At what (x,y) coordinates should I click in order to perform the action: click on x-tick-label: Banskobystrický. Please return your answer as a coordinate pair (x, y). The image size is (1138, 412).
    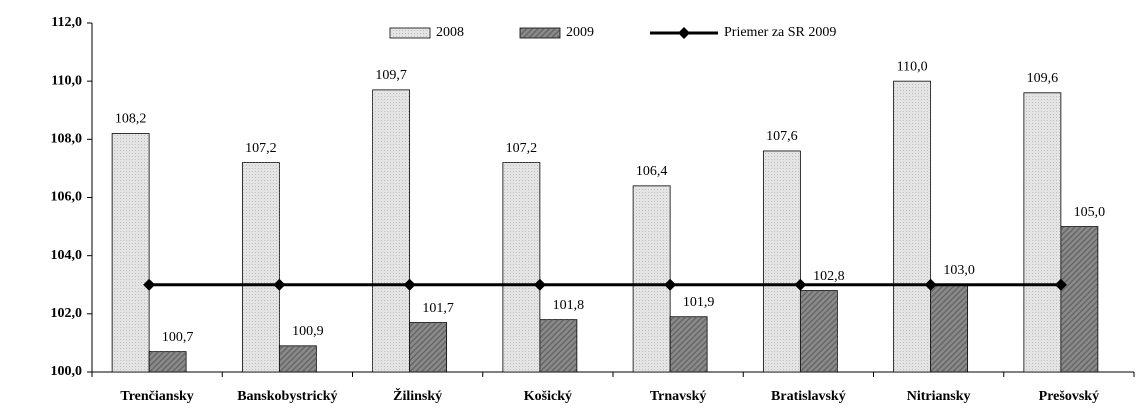
    Looking at the image, I should click on (287, 396).